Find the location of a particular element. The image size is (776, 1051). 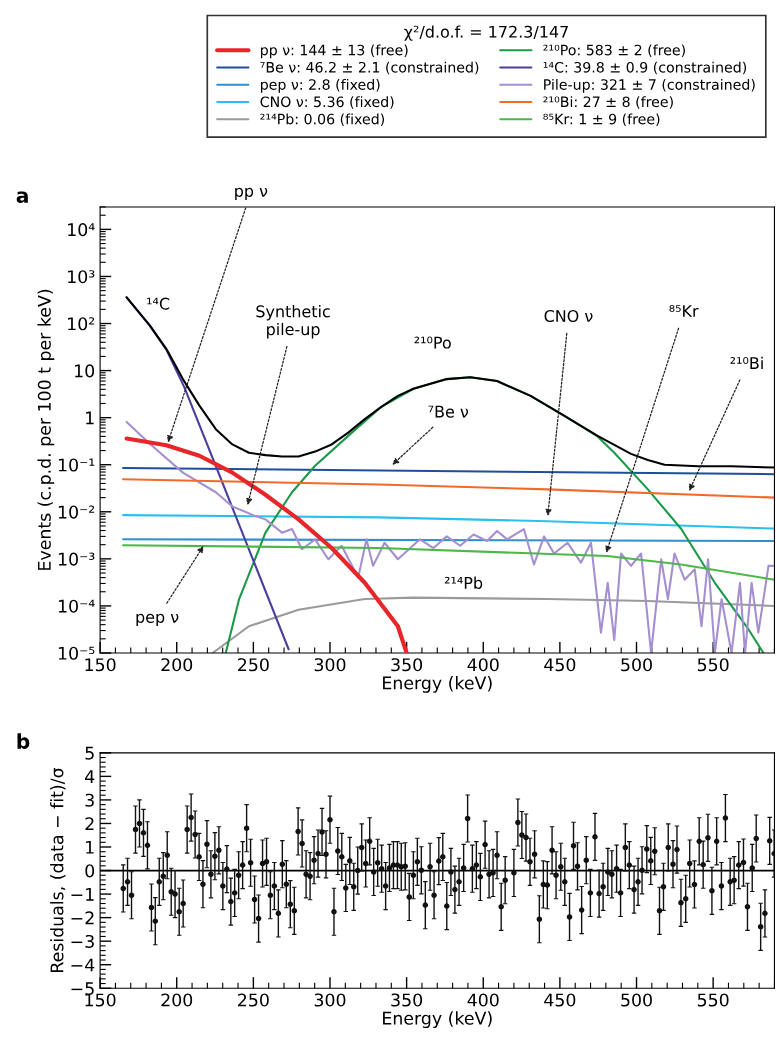

chart-title: a is located at coordinates (22, 197).